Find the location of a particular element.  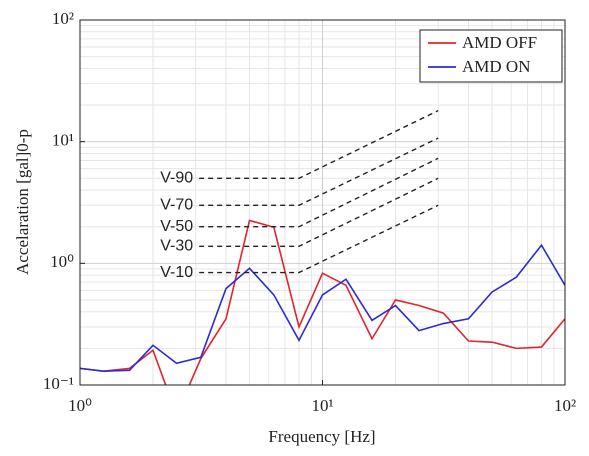

reference-label: V-70 is located at coordinates (176, 205).